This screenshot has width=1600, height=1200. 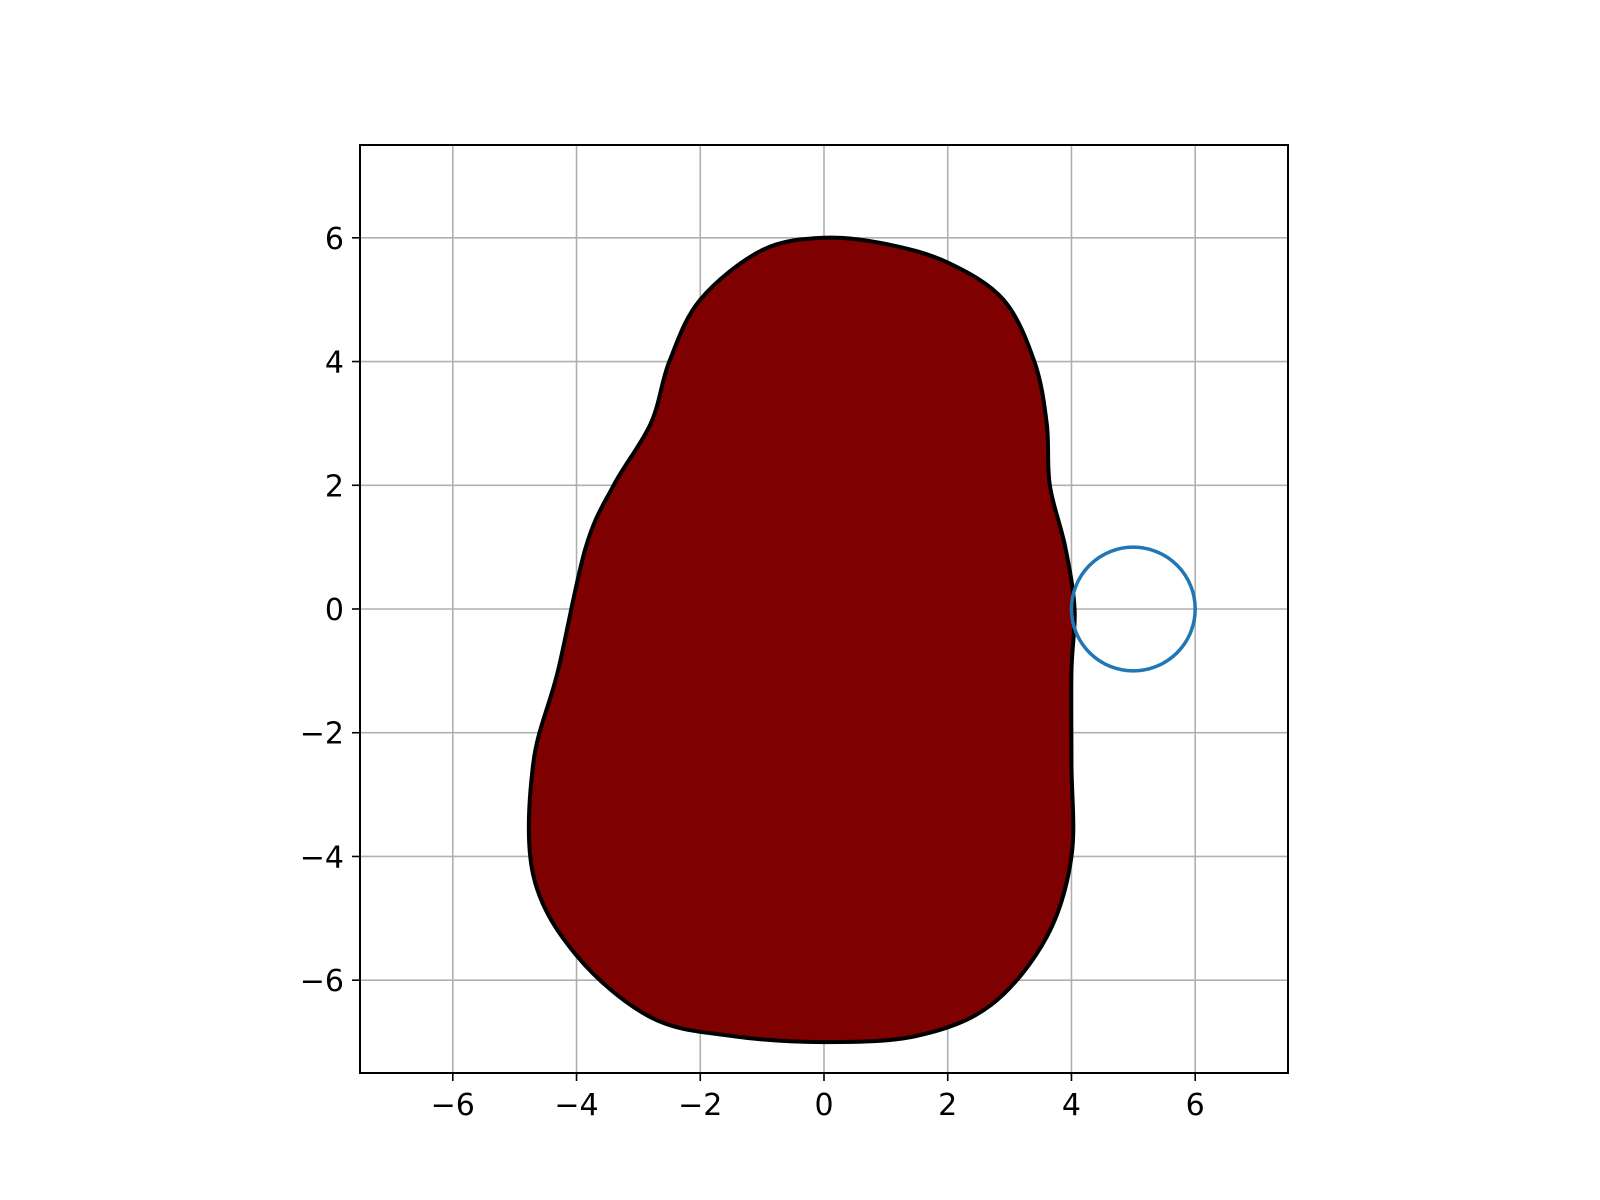 I want to click on y-tick-label: 0, so click(x=334, y=610).